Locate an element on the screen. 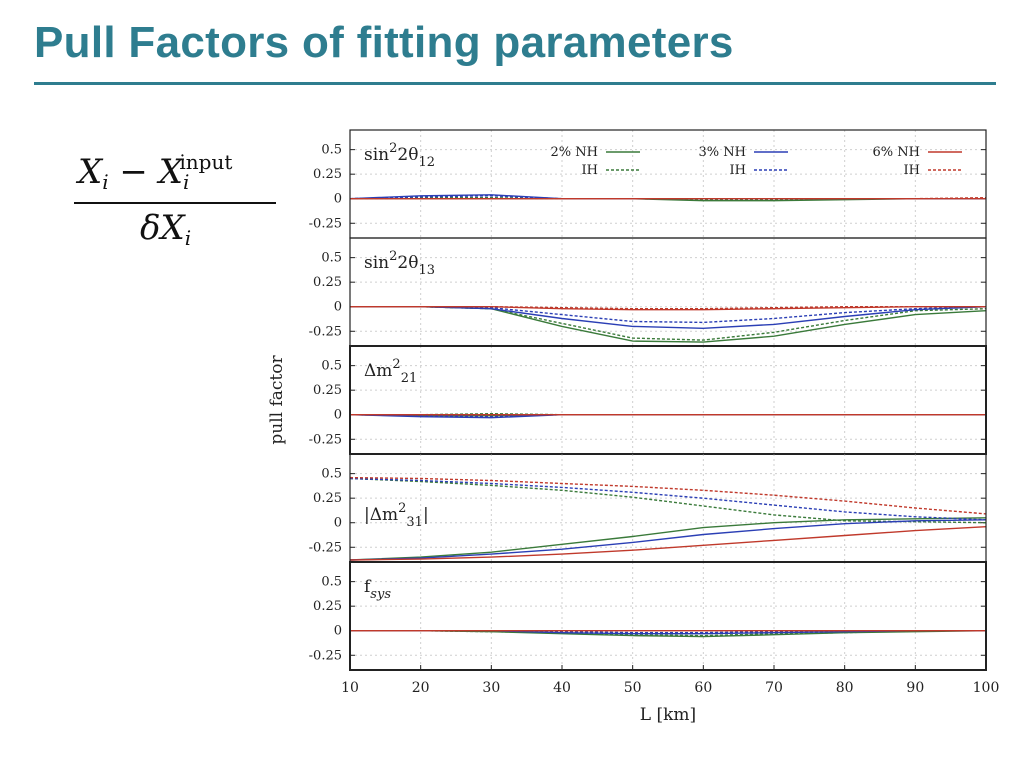  formula-x-input-sup: input is located at coordinates (206, 162).